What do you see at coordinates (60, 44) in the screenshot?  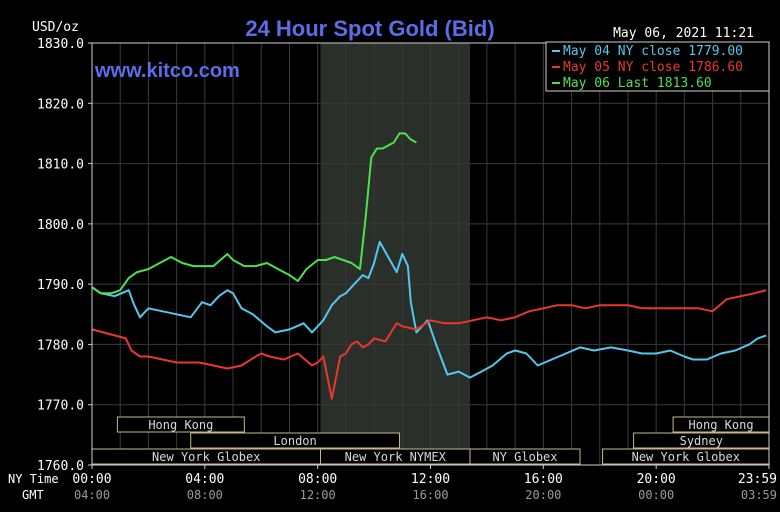 I see `y-tick-label: 1830.0` at bounding box center [60, 44].